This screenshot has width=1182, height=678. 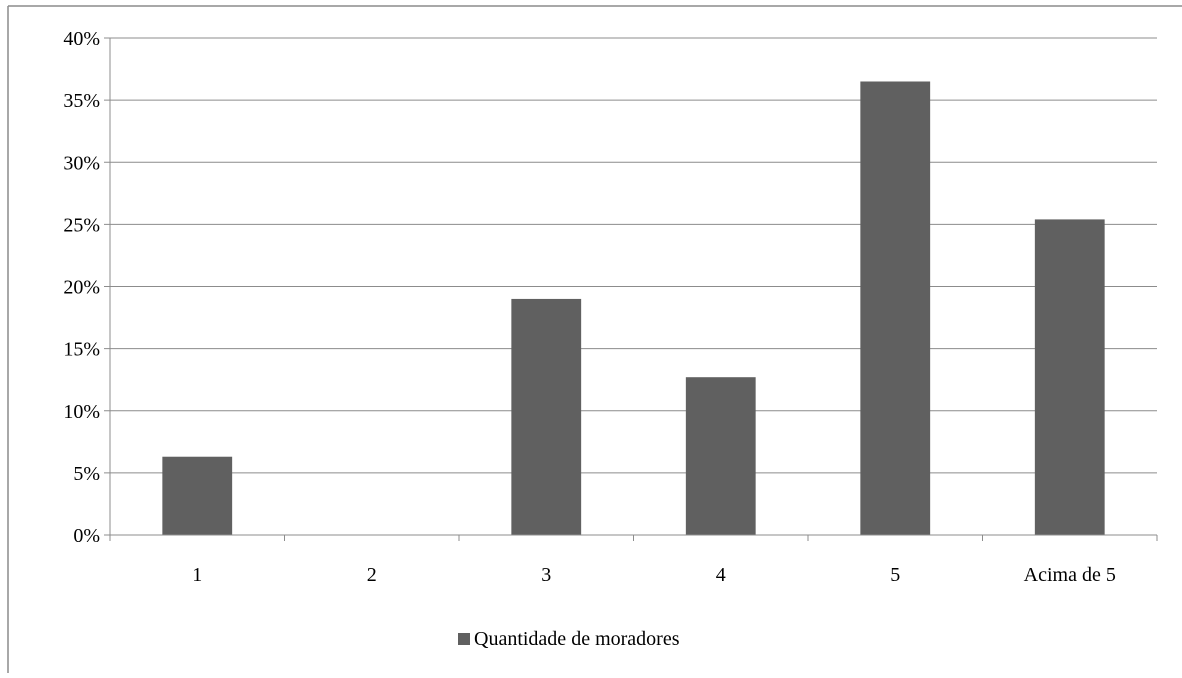 What do you see at coordinates (86, 474) in the screenshot?
I see `y-tick-label: 5%` at bounding box center [86, 474].